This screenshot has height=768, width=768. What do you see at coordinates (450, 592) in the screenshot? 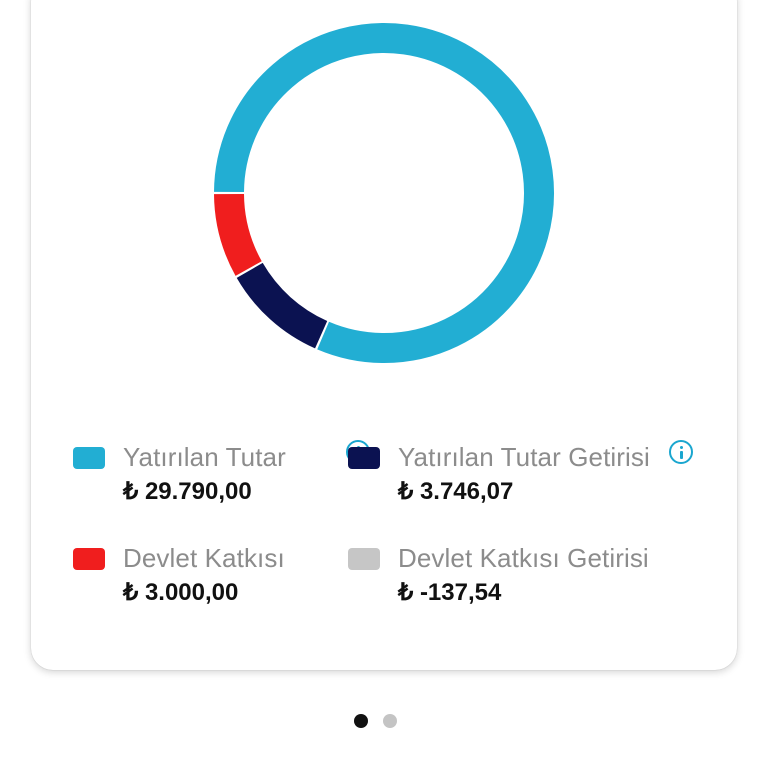
I see `legend-value: ₺ -137,54` at bounding box center [450, 592].